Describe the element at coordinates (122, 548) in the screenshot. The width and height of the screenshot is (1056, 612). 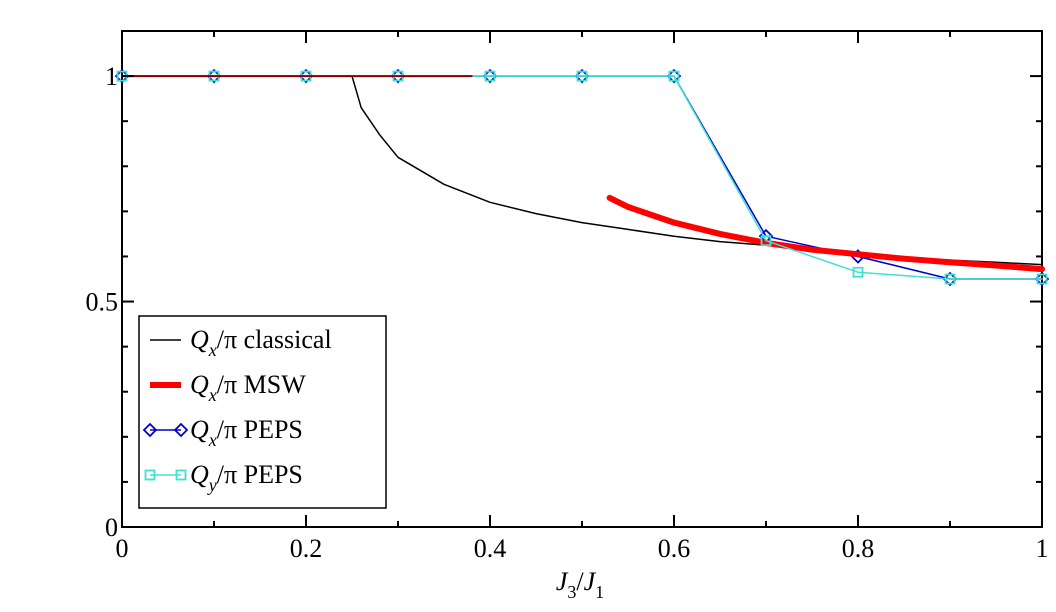
I see `x-tick-label: 0` at that location.